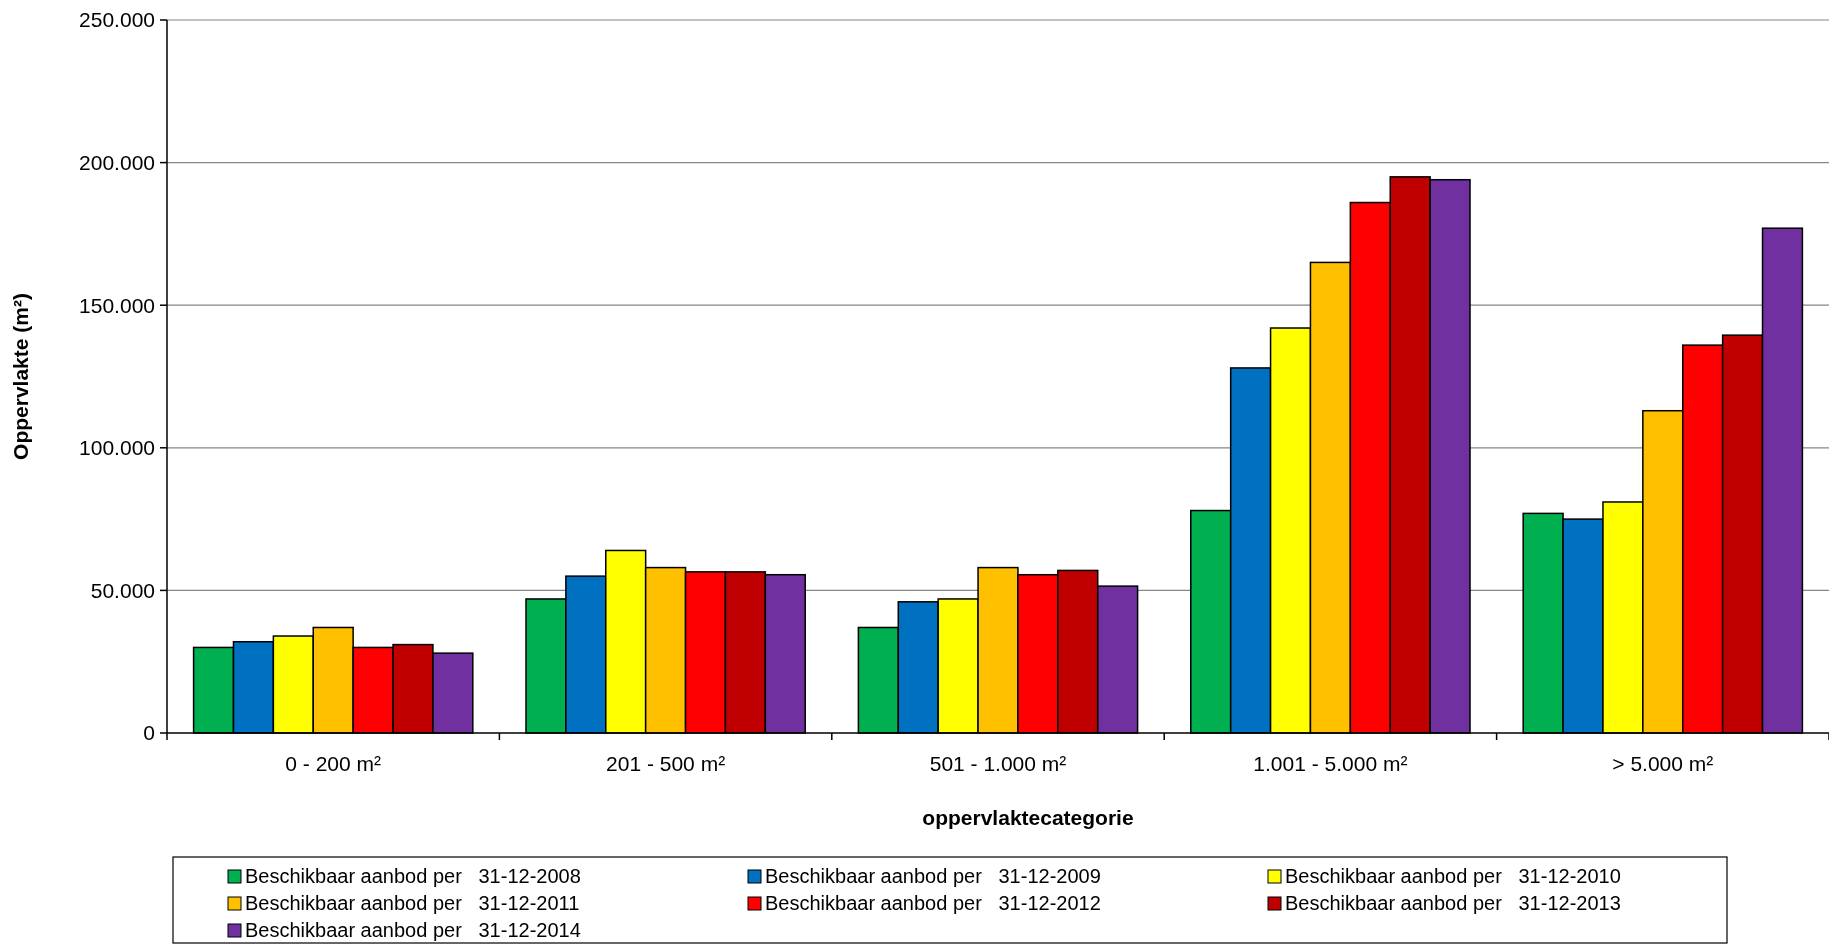  I want to click on y-axis-title: Oppervlakte (m²), so click(20, 376).